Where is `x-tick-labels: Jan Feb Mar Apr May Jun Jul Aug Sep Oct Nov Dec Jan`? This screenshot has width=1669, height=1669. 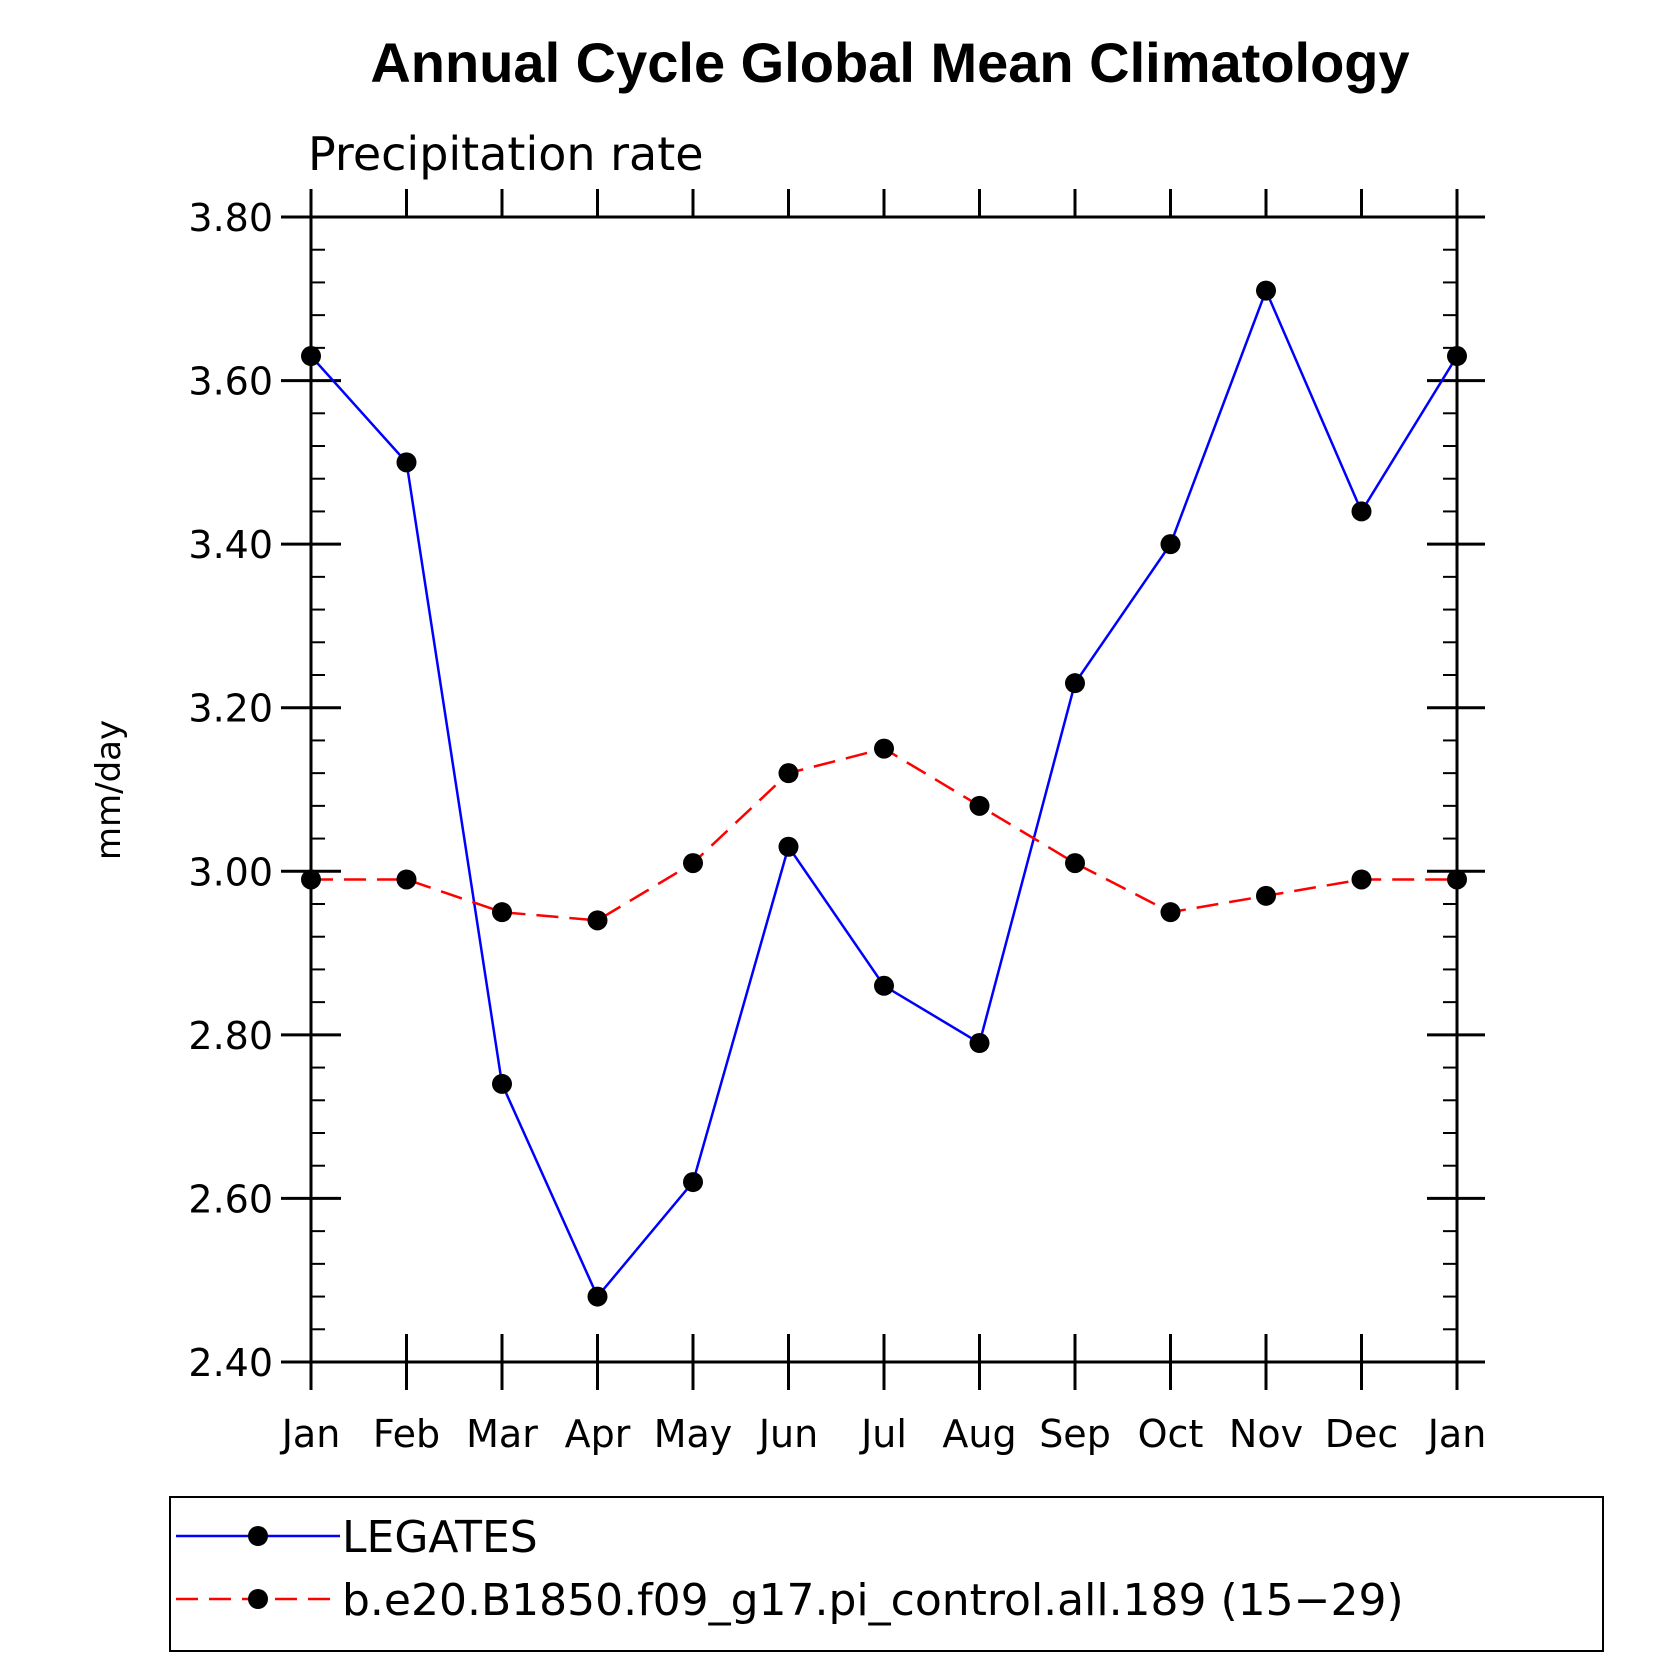 x-tick-labels: Jan Feb Mar Apr May Jun Jul Aug Sep Oct Nov Dec Jan is located at coordinates (883, 1434).